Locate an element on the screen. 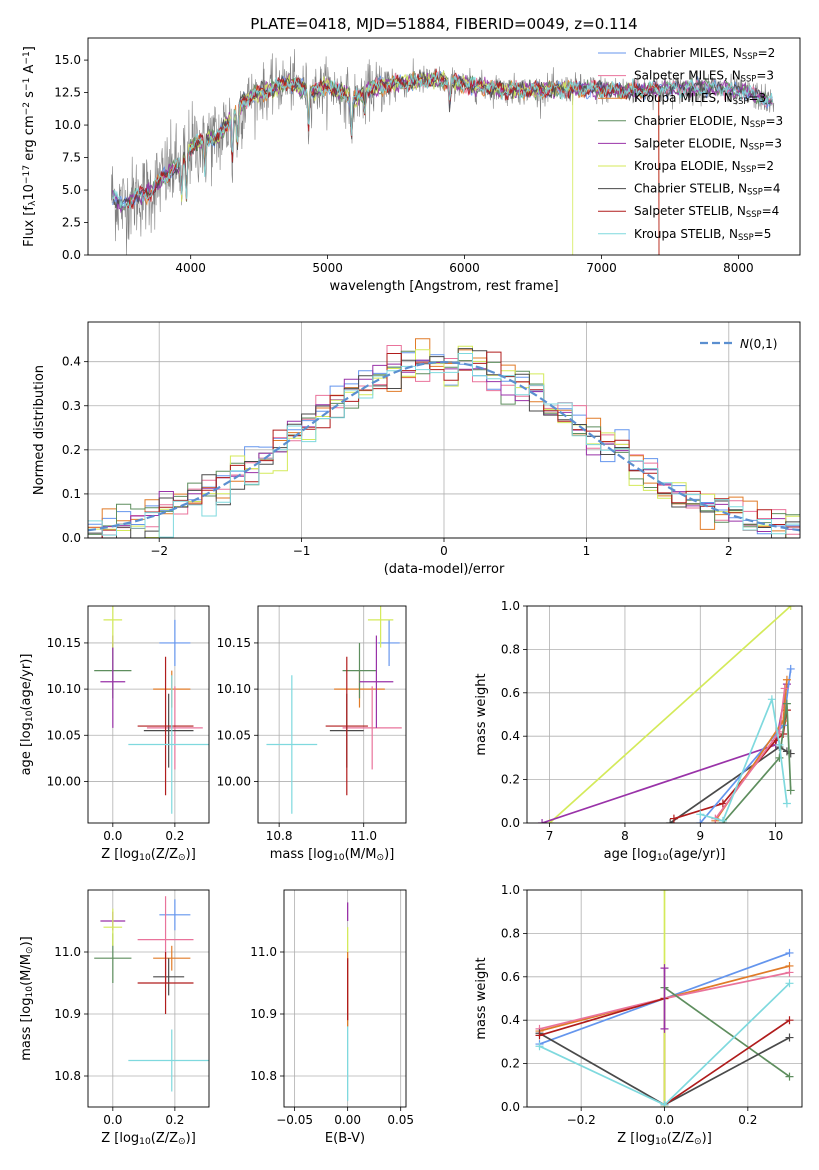  x-tick-label: 8 is located at coordinates (625, 836).